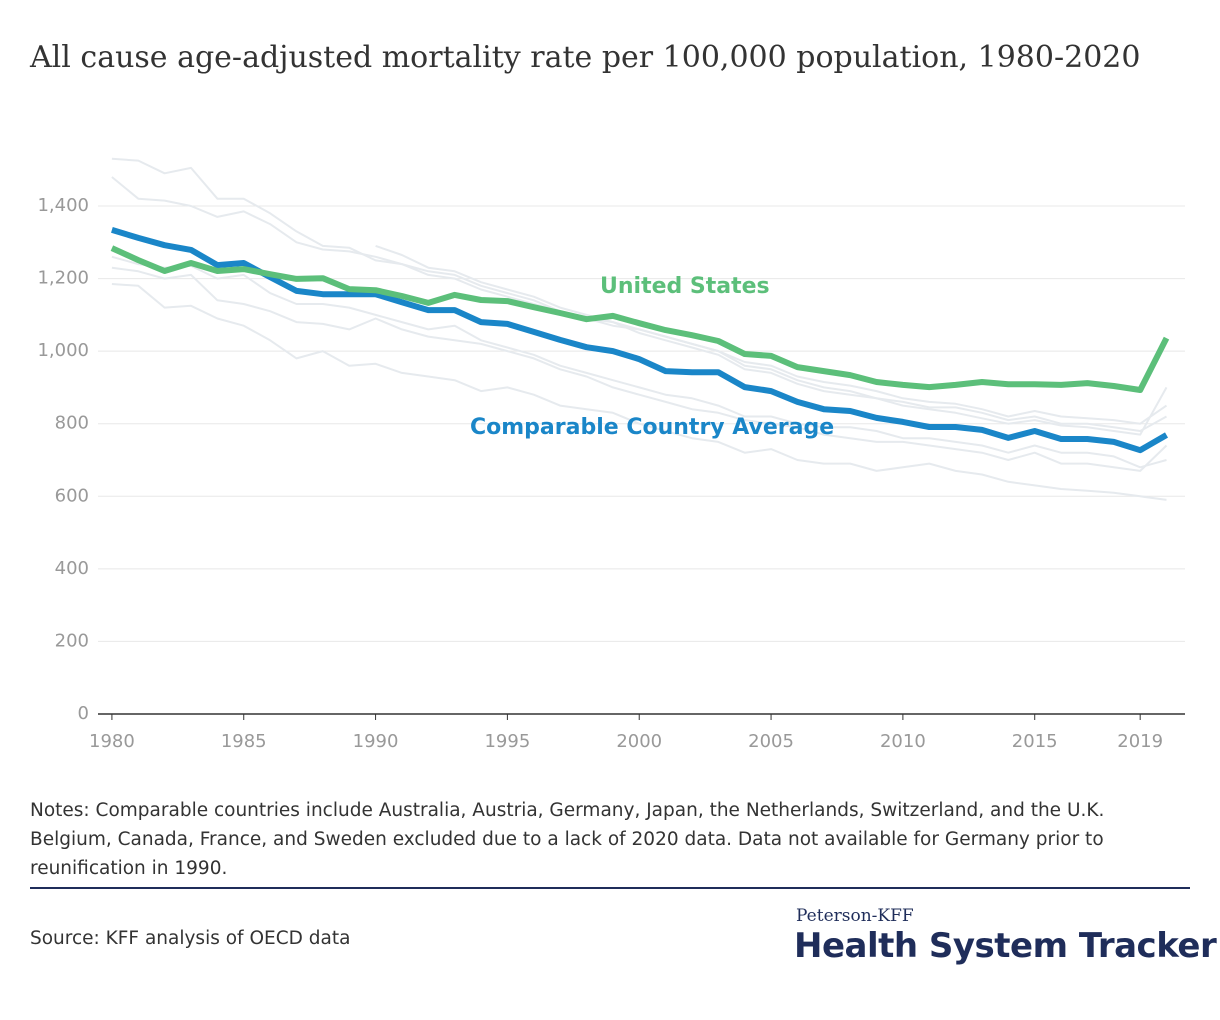  I want to click on brand: Health System Tracker, so click(1005, 946).